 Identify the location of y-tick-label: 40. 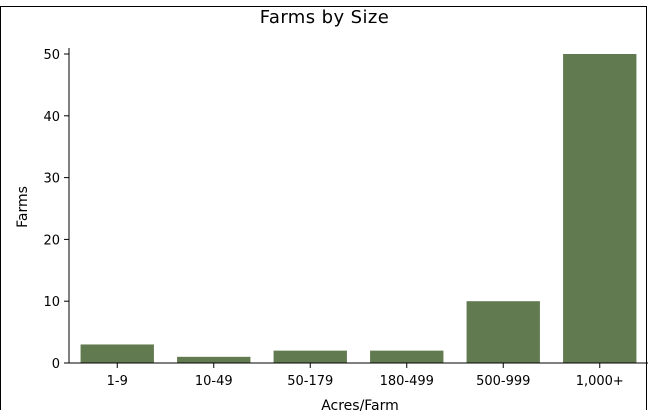
(51, 117).